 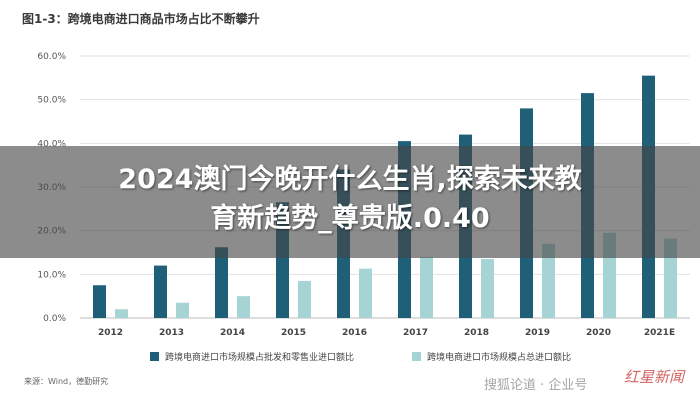 What do you see at coordinates (536, 385) in the screenshot?
I see `watermark-text: 搜狐论道 · 企业号` at bounding box center [536, 385].